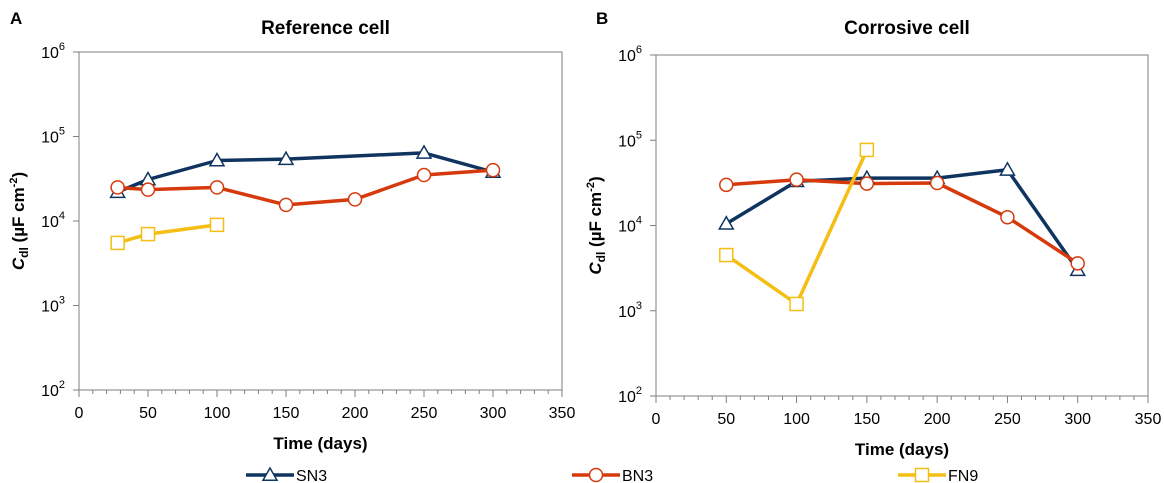 The height and width of the screenshot is (483, 1164). Describe the element at coordinates (167, 234) in the screenshot. I see `series-line-fn9` at that location.